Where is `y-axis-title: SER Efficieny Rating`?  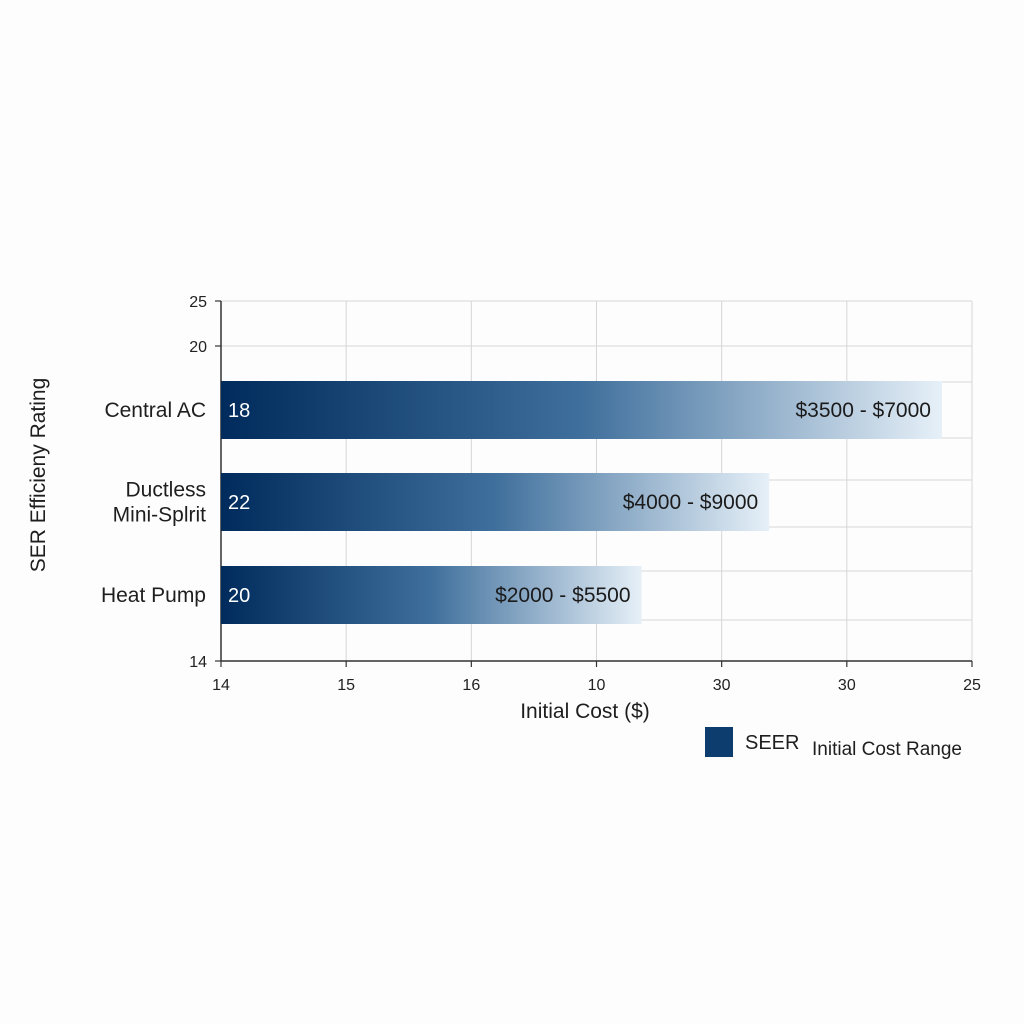
y-axis-title: SER Efficieny Rating is located at coordinates (38, 475).